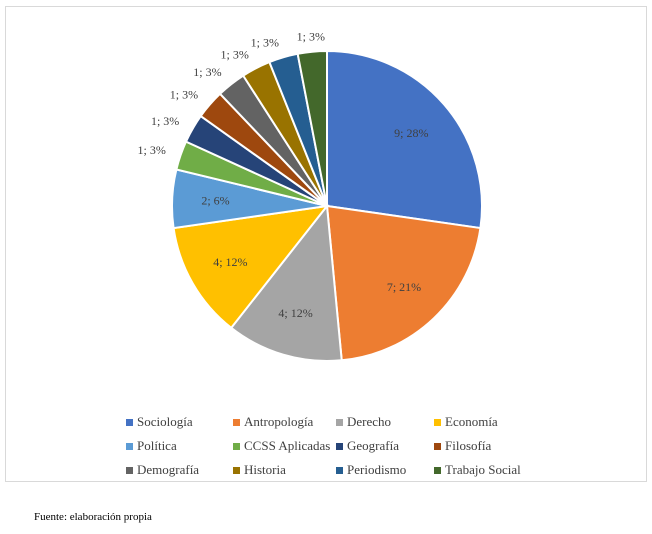 The width and height of the screenshot is (652, 534). Describe the element at coordinates (129, 446) in the screenshot. I see `legend-swatch-politica` at that location.